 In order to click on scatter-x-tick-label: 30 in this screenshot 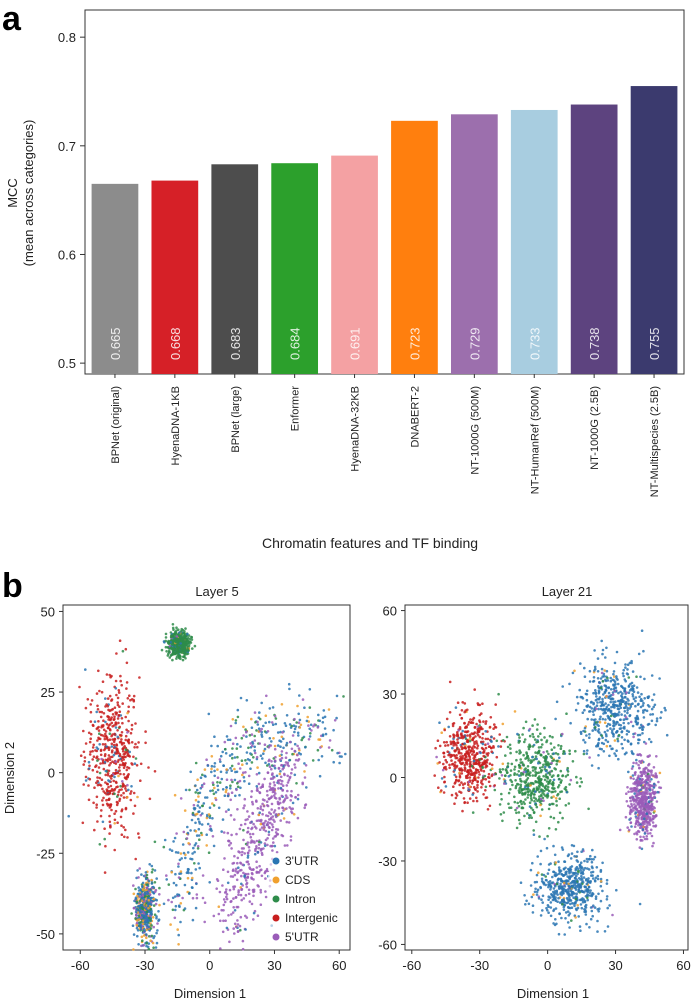, I will do `click(274, 965)`.